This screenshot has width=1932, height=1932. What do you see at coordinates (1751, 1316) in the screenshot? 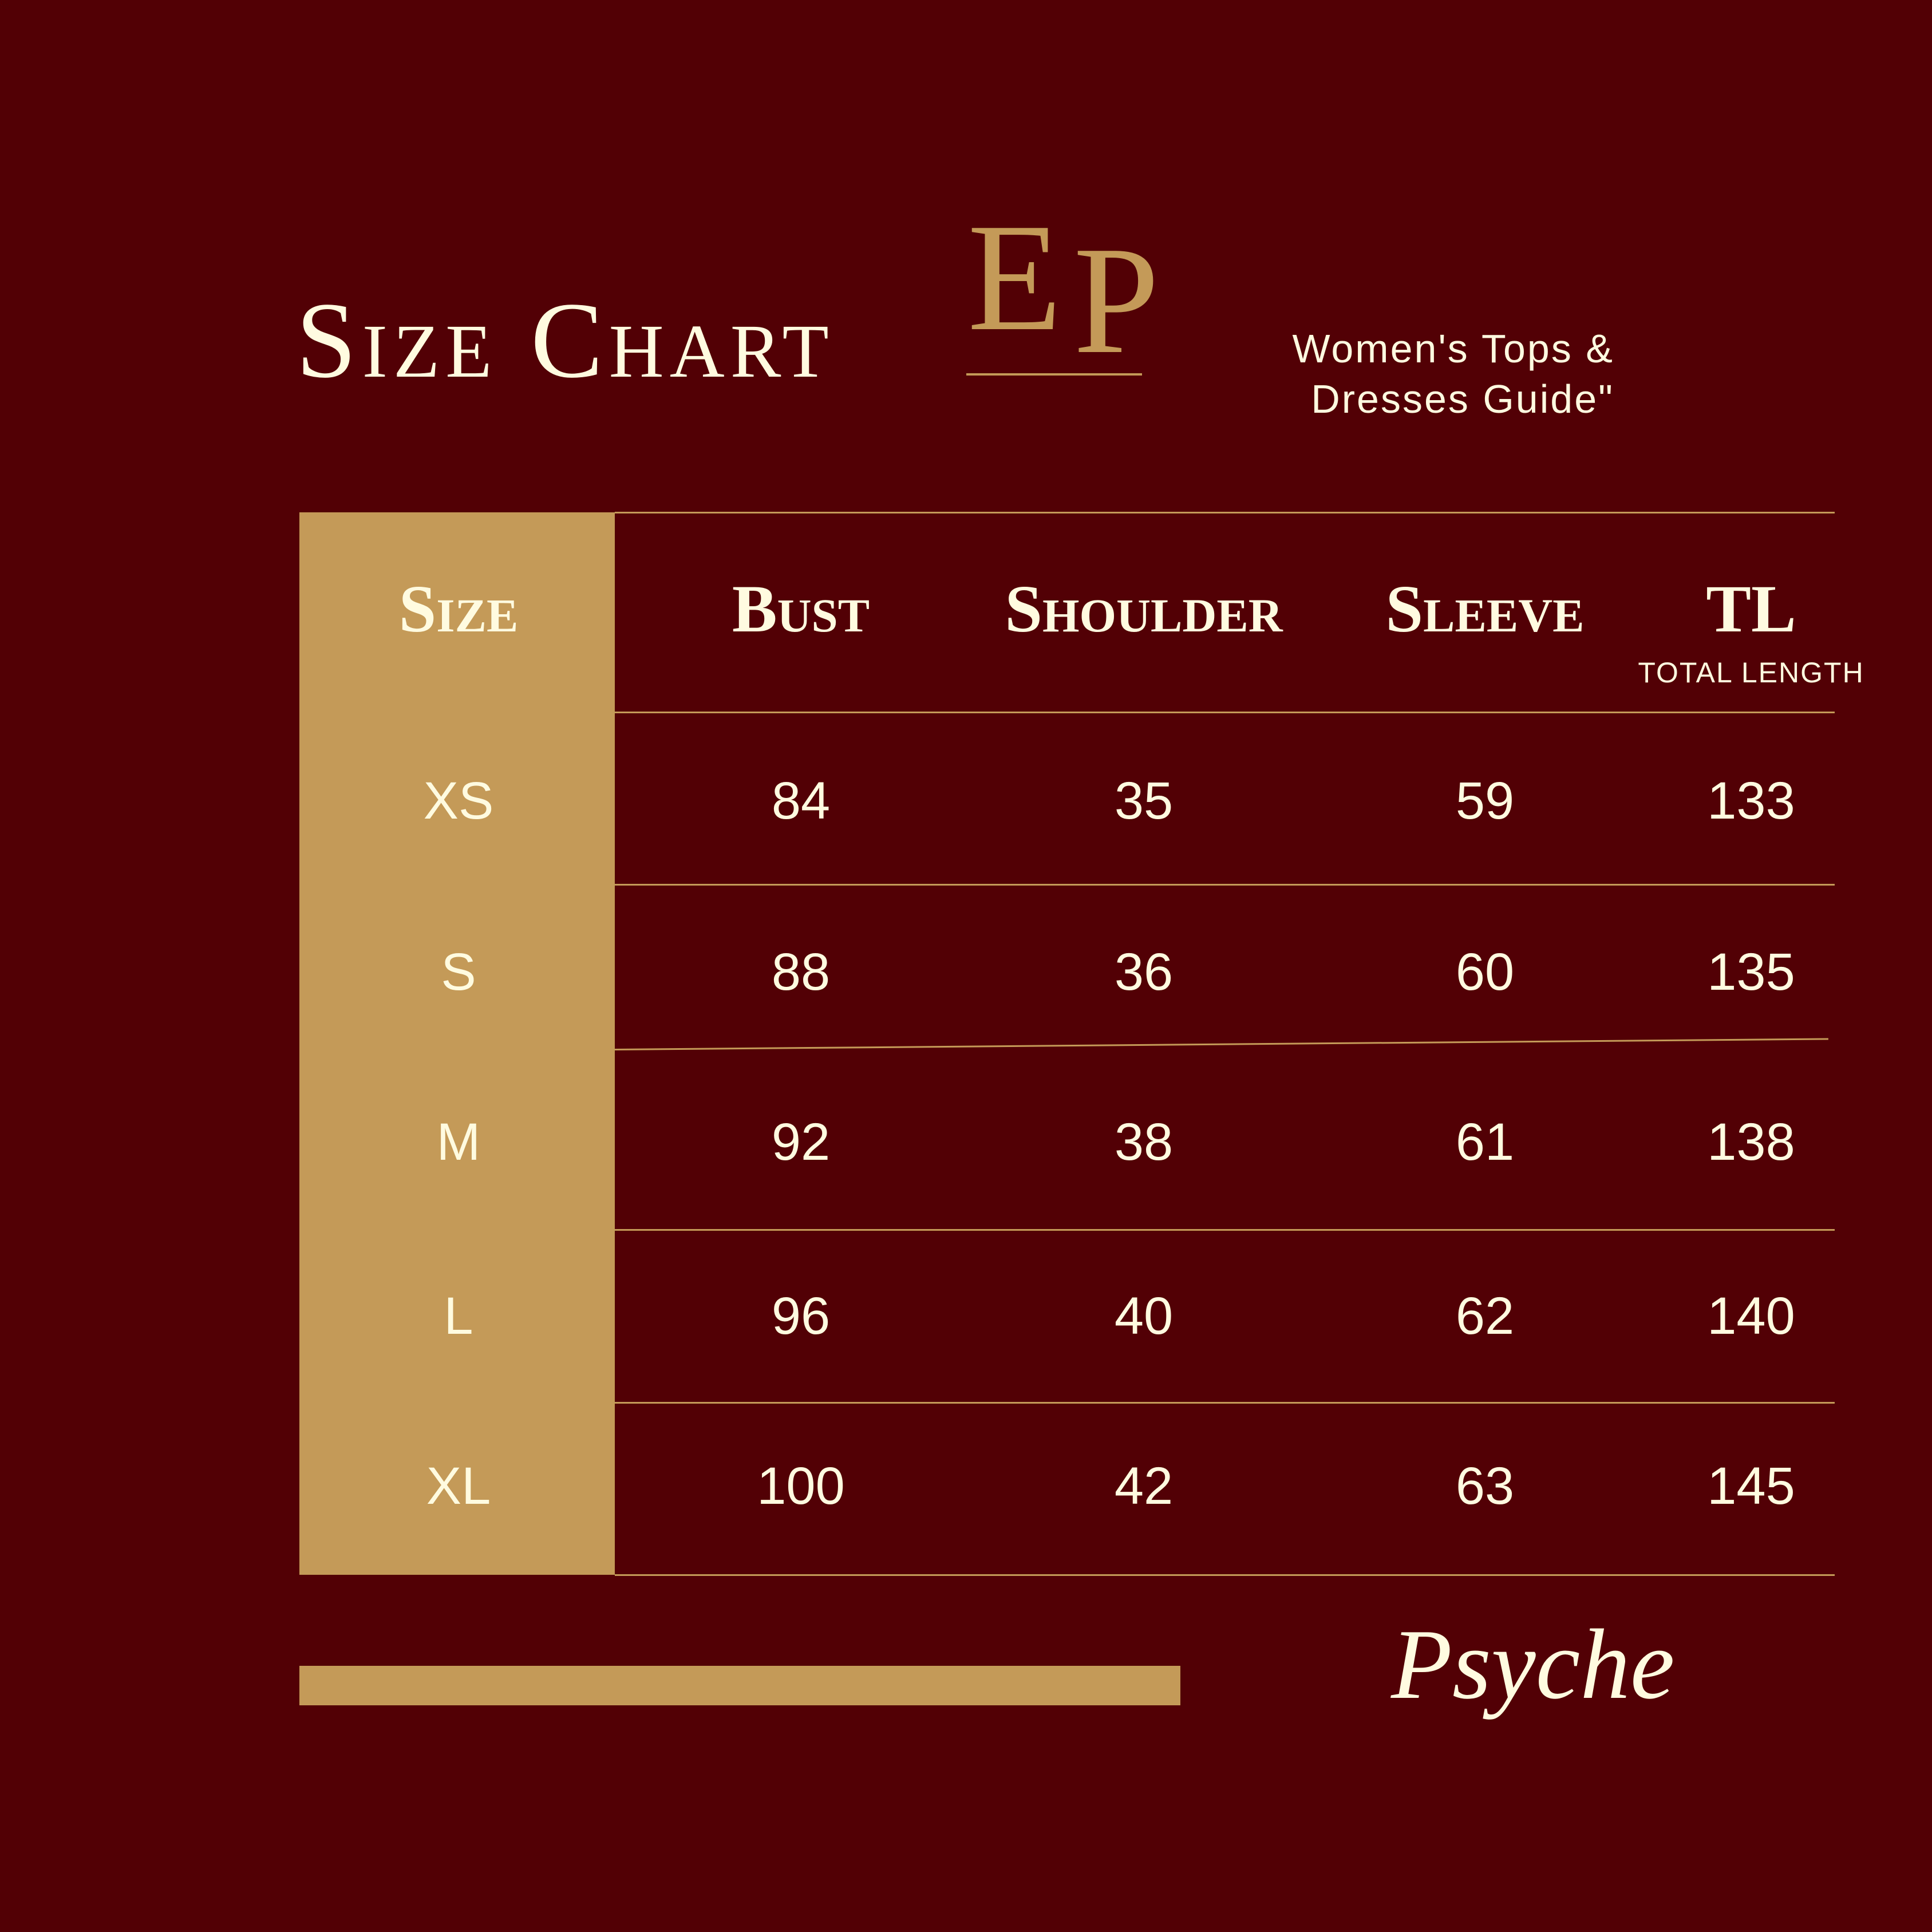
I see `cell-tl: 140` at bounding box center [1751, 1316].